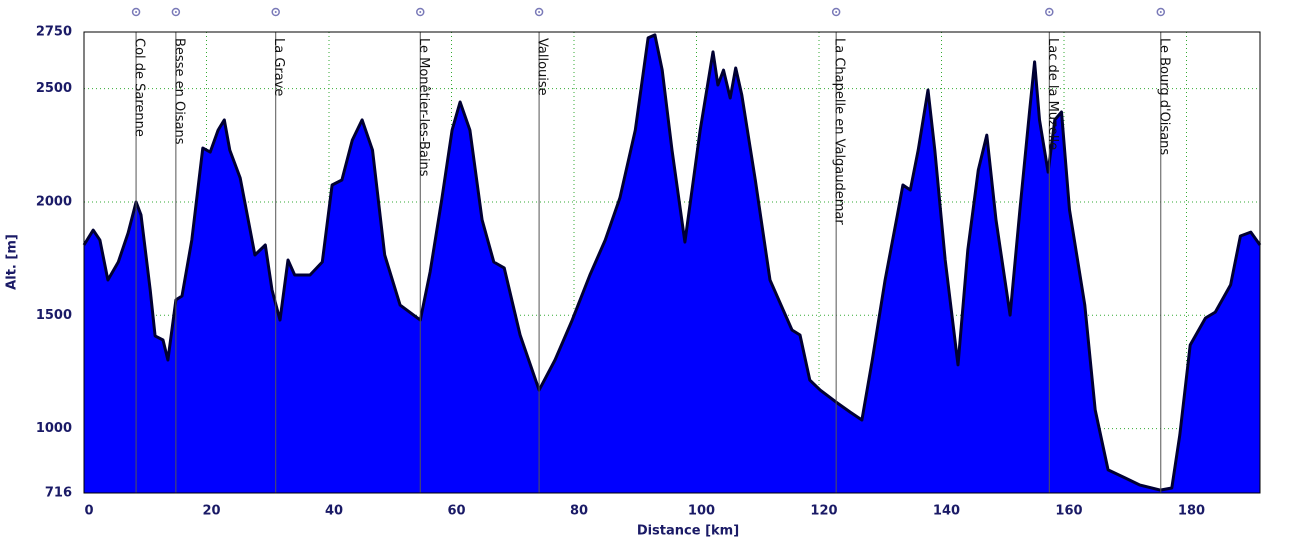  What do you see at coordinates (58, 493) in the screenshot?
I see `y-tick-label: 716` at bounding box center [58, 493].